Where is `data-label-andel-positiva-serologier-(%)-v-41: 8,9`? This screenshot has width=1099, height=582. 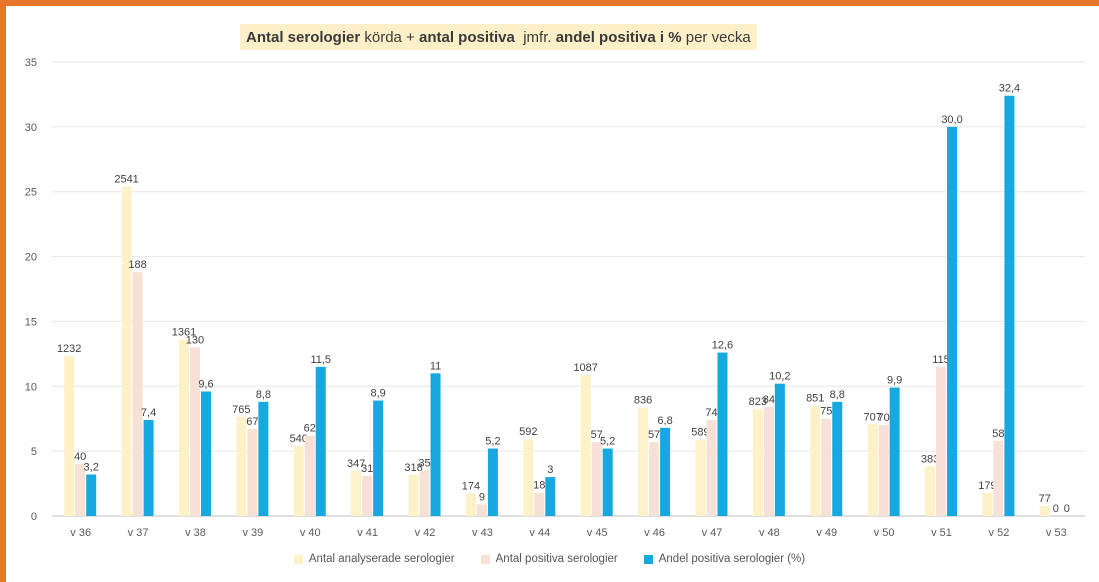
data-label-andel-positiva-serologier-(%)-v-41: 8,9 is located at coordinates (377, 394).